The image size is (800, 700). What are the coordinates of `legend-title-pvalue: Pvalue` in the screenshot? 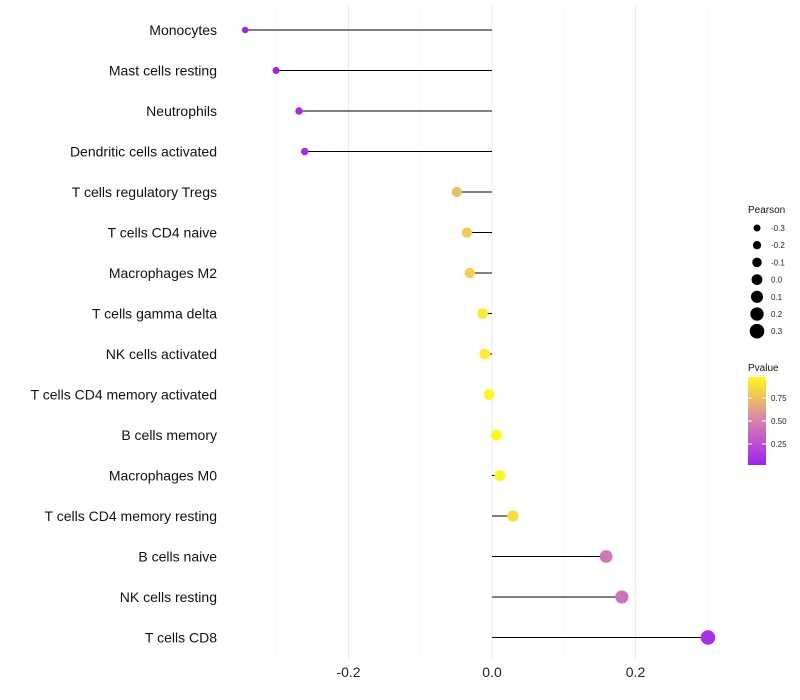 It's located at (763, 368).